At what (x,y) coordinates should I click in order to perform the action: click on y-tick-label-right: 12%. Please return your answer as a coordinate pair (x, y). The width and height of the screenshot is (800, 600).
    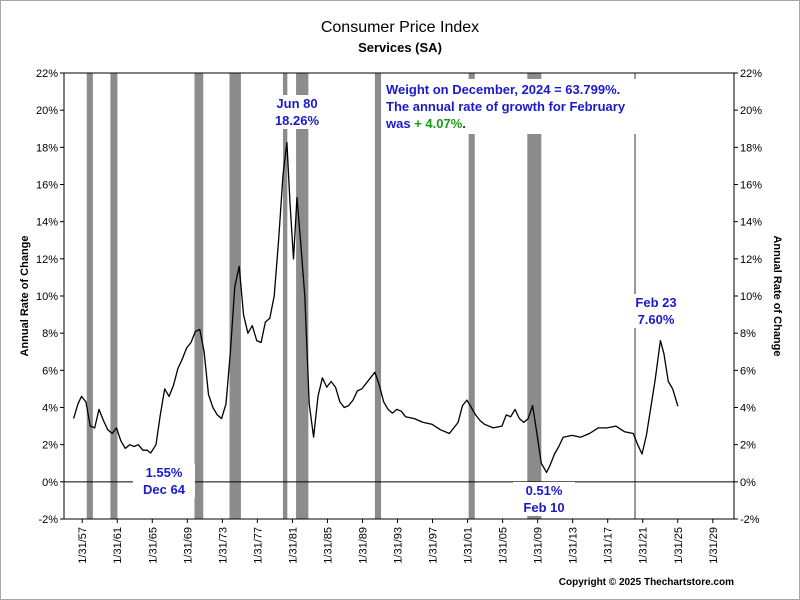
    Looking at the image, I should click on (751, 260).